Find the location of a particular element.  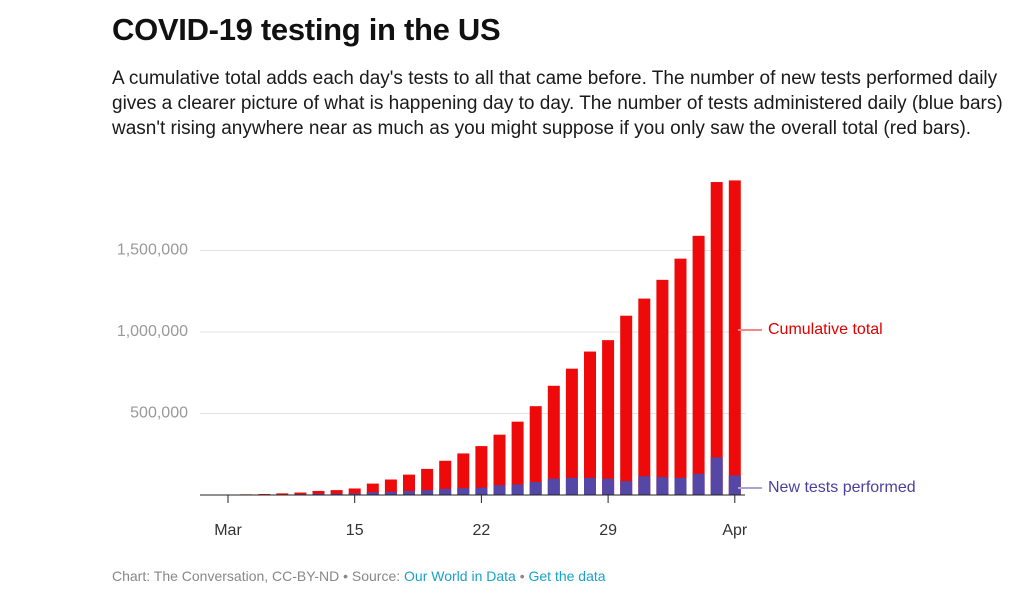

chart-title: COVID-19 testing in the US is located at coordinates (306, 29).